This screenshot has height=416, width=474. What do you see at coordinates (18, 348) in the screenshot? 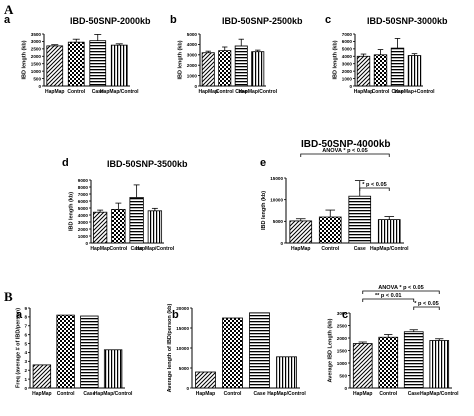
I see `y-axis-label: Freq (average # of IBD/person)` at bounding box center [18, 348].